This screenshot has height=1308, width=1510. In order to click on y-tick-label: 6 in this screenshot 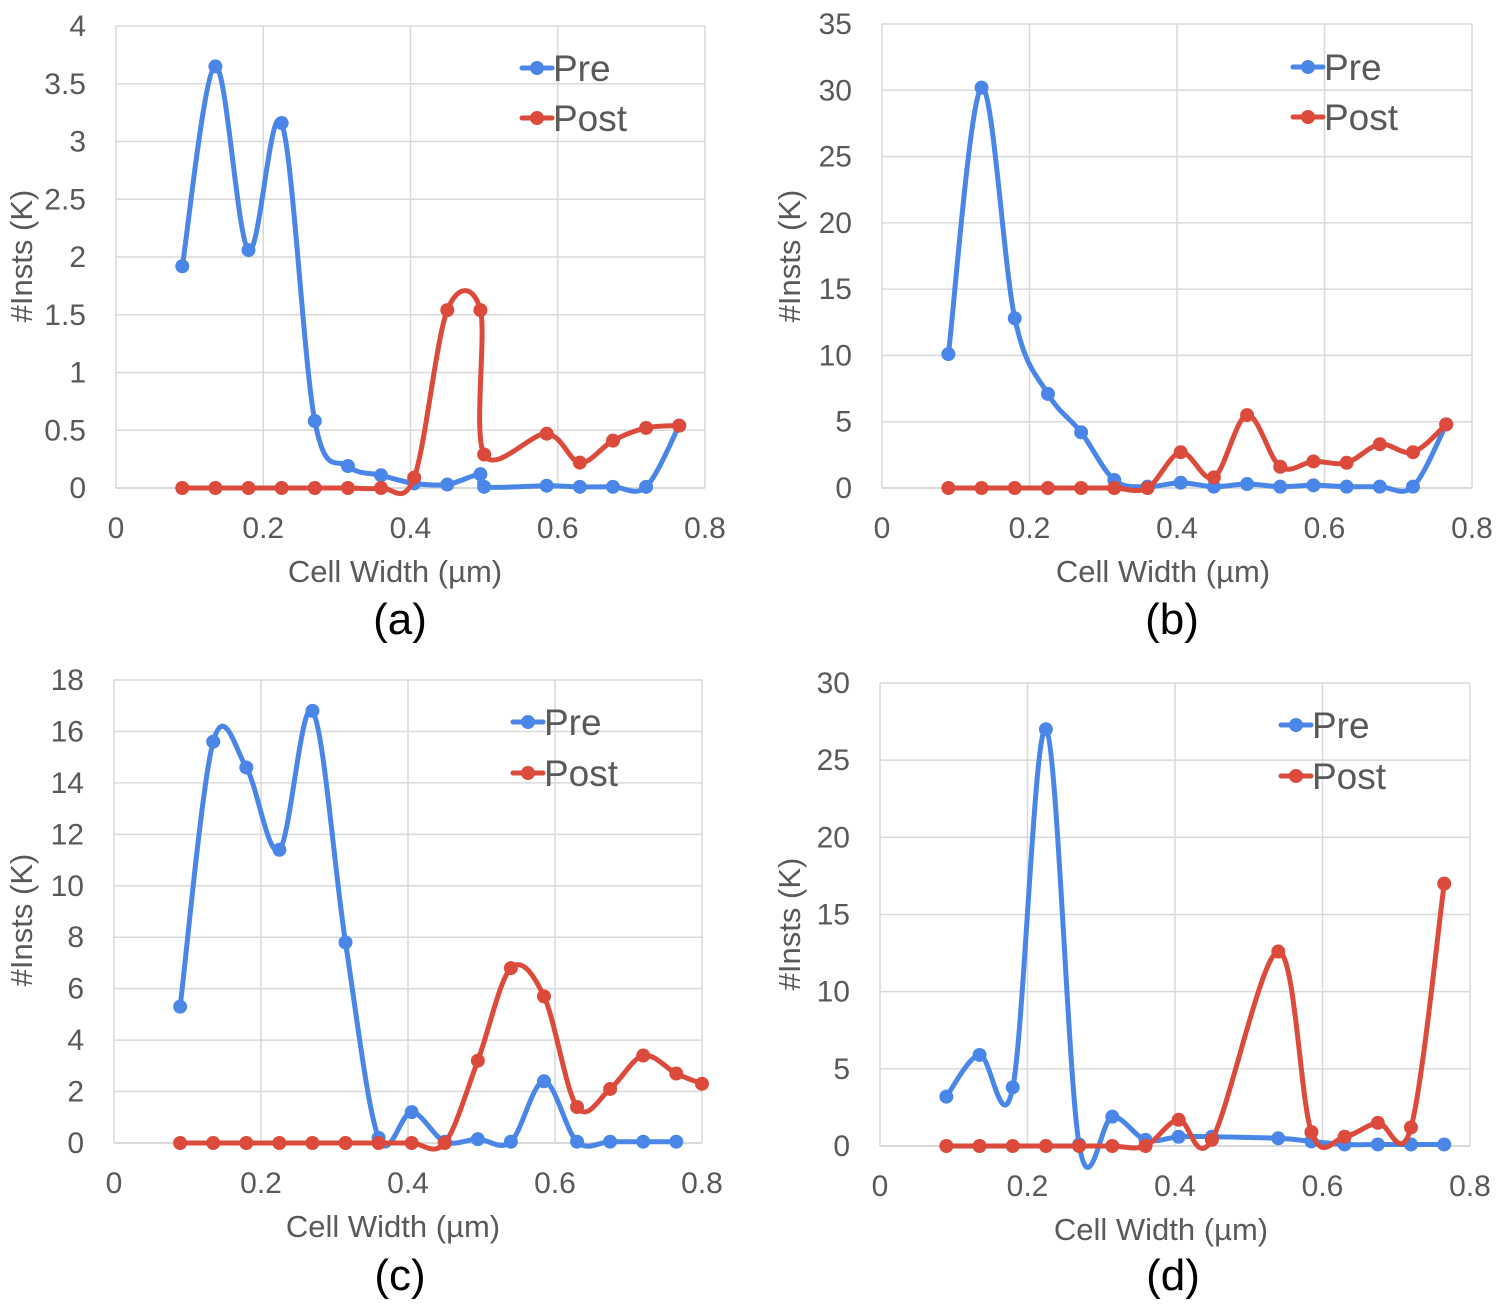, I will do `click(75, 989)`.